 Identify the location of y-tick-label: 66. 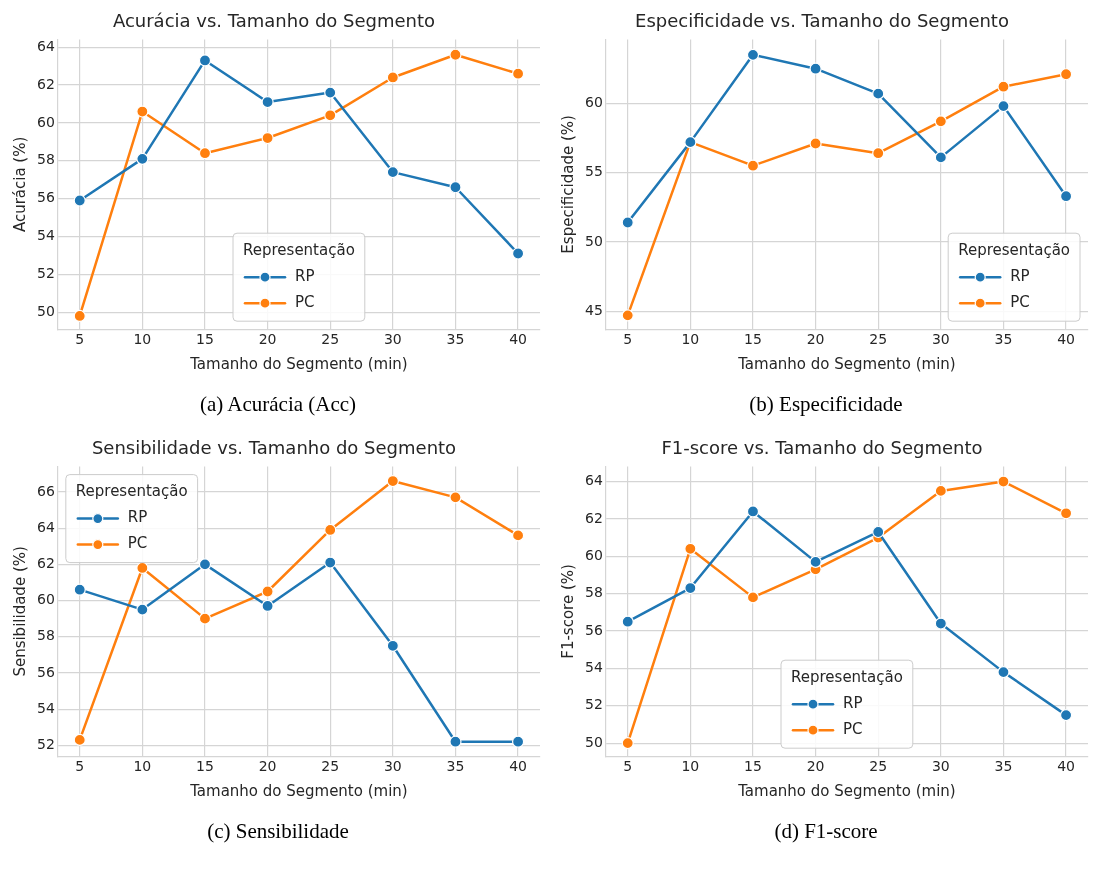
(45, 490).